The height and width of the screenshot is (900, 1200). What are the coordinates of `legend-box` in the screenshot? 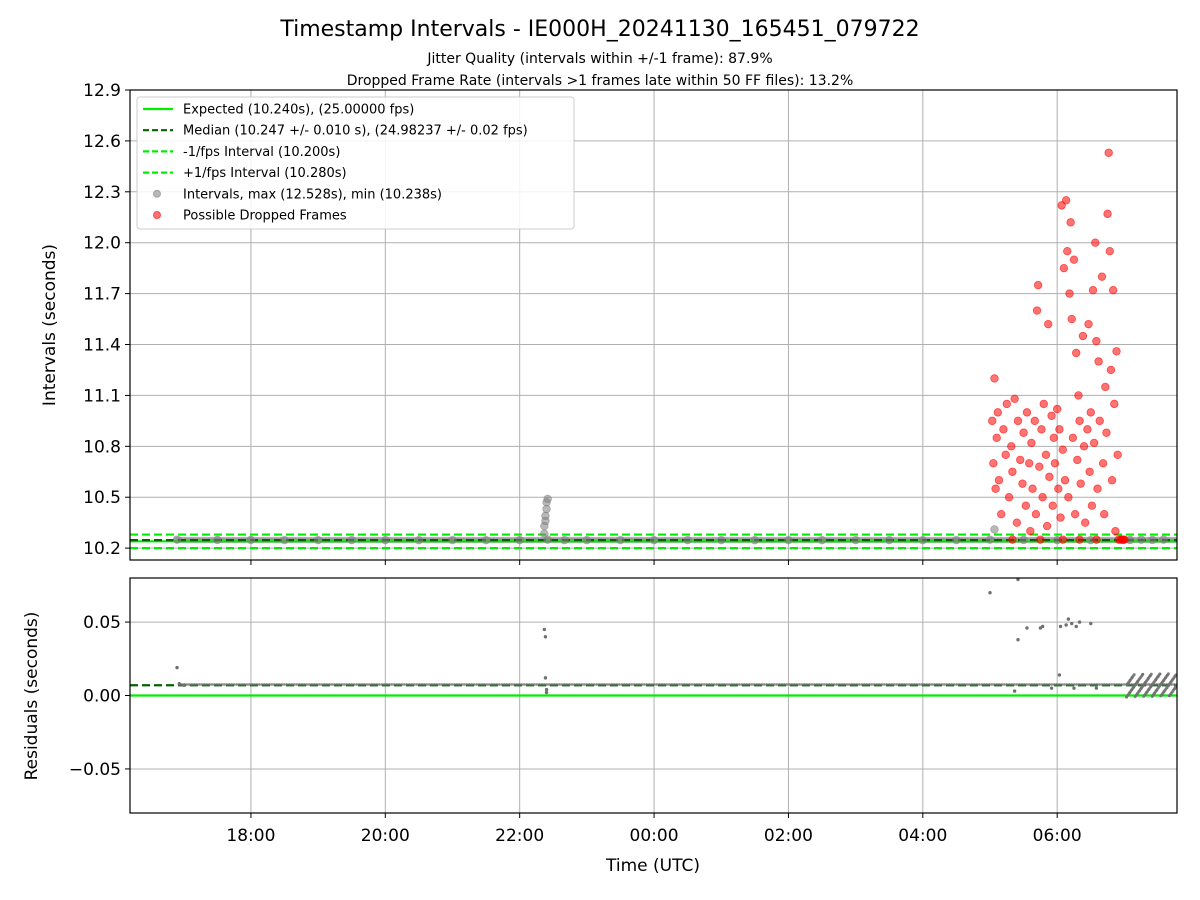 It's located at (355, 163).